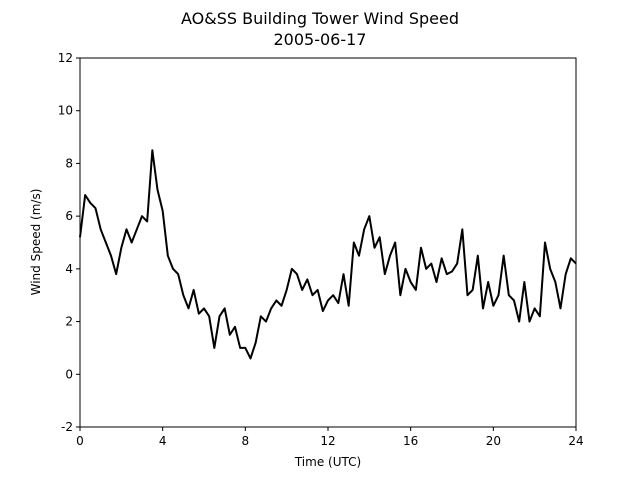  What do you see at coordinates (327, 462) in the screenshot?
I see `x-axis-label: Time (UTC)` at bounding box center [327, 462].